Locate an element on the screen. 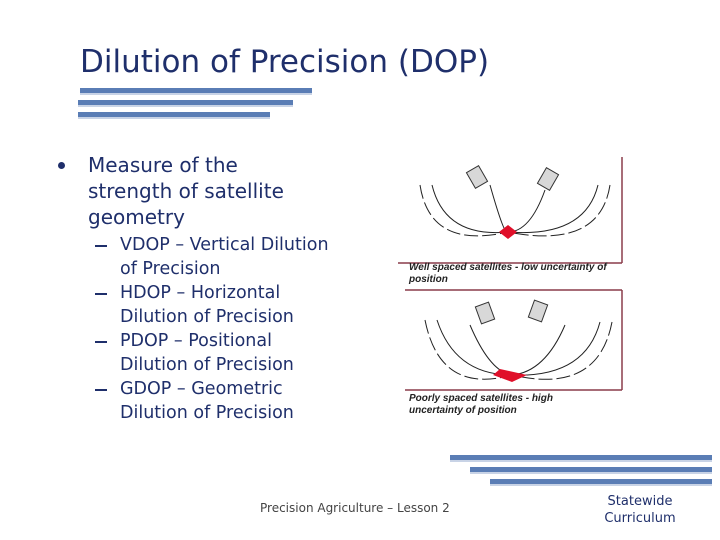 This screenshot has height=540, width=720. footer-right: Statewide Curriculum is located at coordinates (640, 510).